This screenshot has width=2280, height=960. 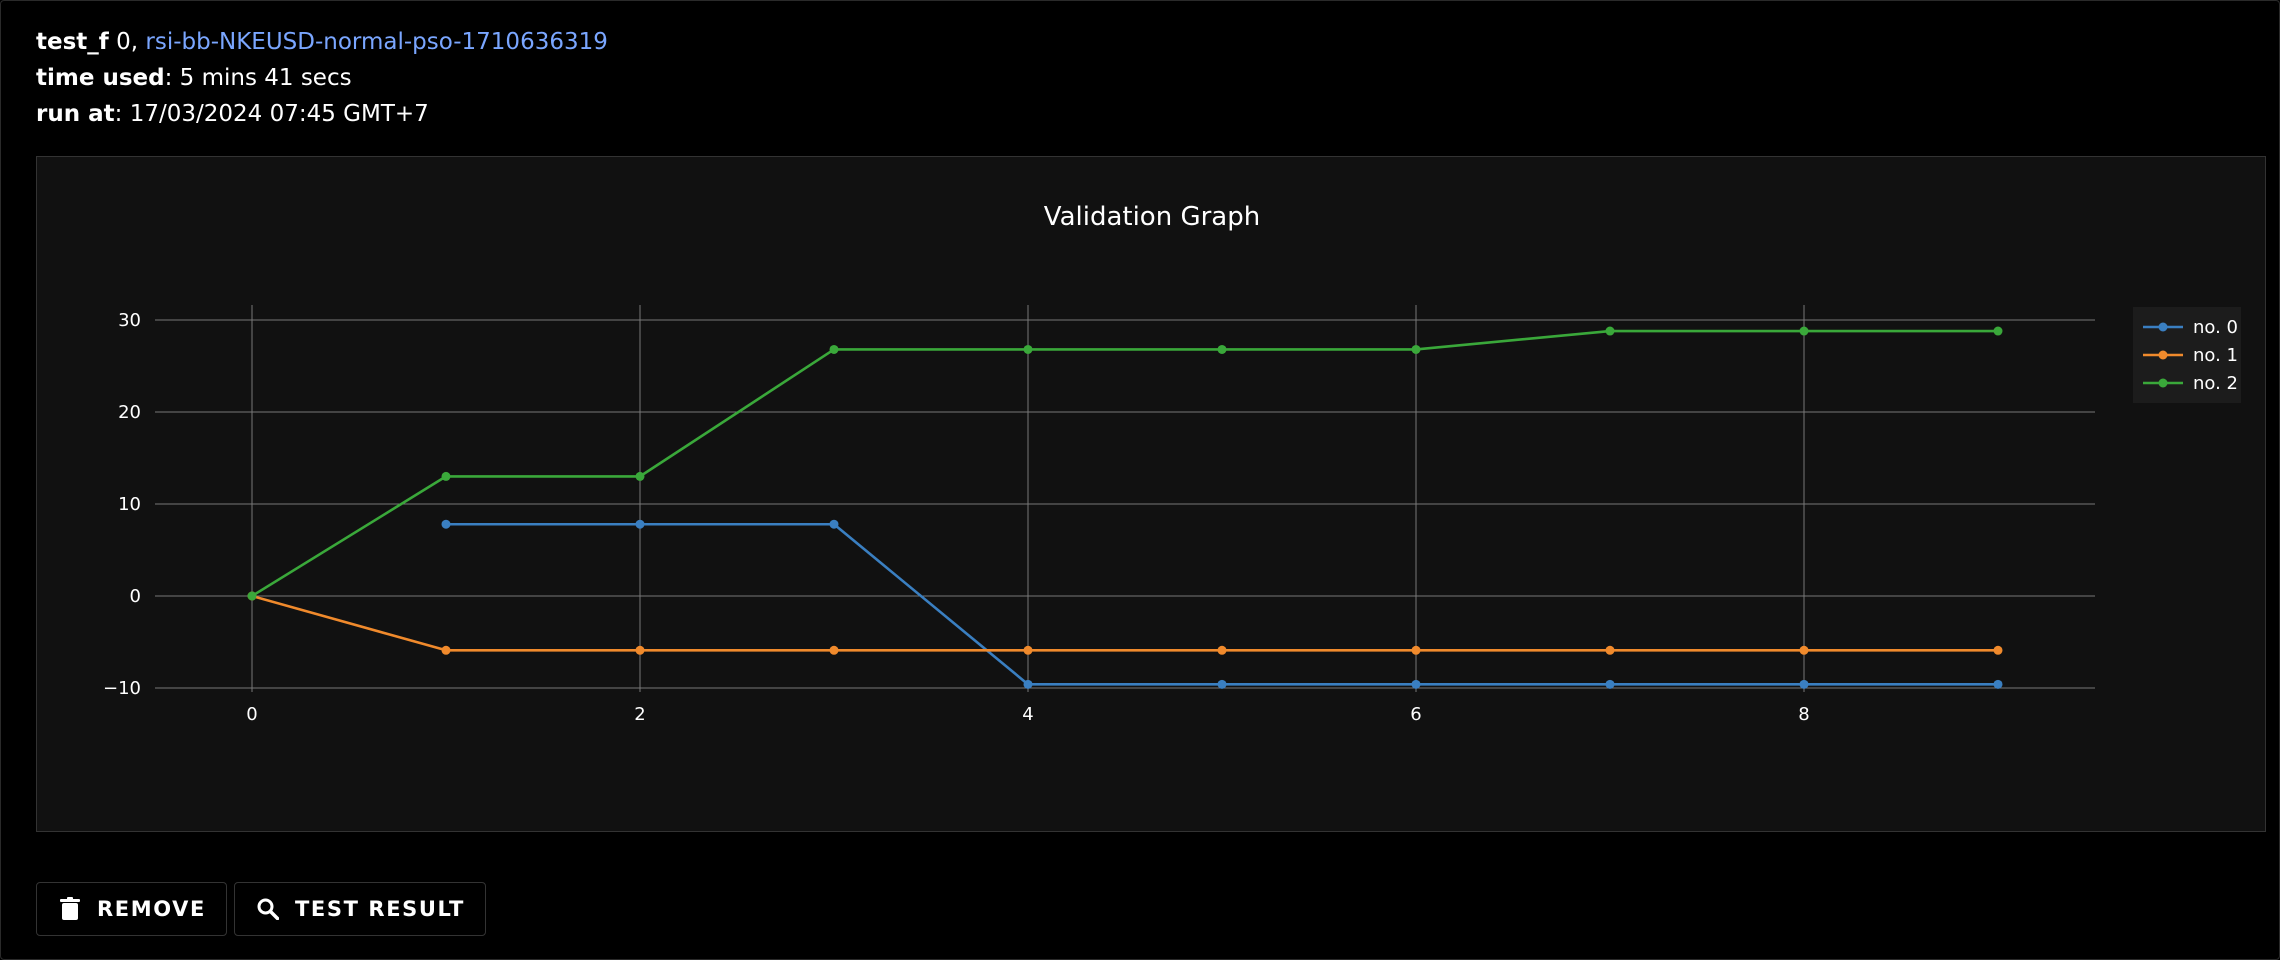 What do you see at coordinates (251, 714) in the screenshot?
I see `x-tick-label: 0` at bounding box center [251, 714].